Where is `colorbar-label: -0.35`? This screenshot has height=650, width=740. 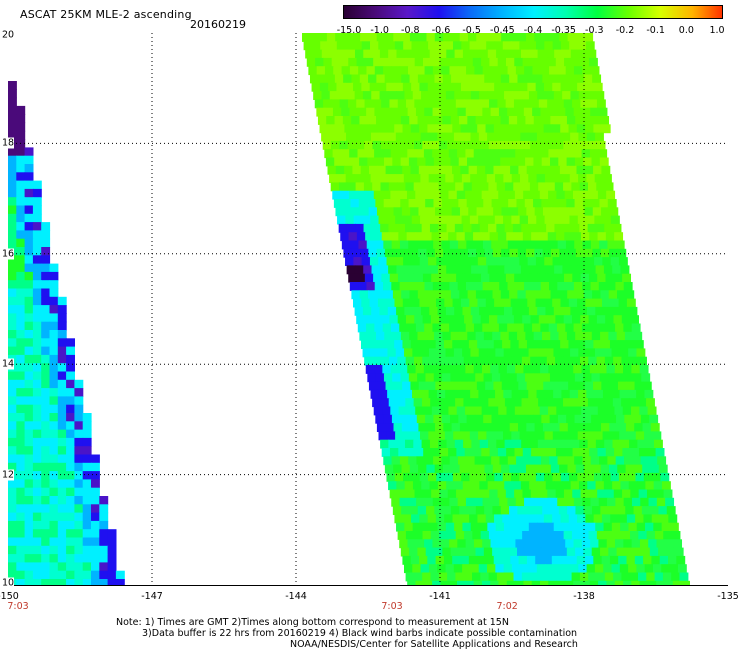 colorbar-label: -0.35 is located at coordinates (563, 30).